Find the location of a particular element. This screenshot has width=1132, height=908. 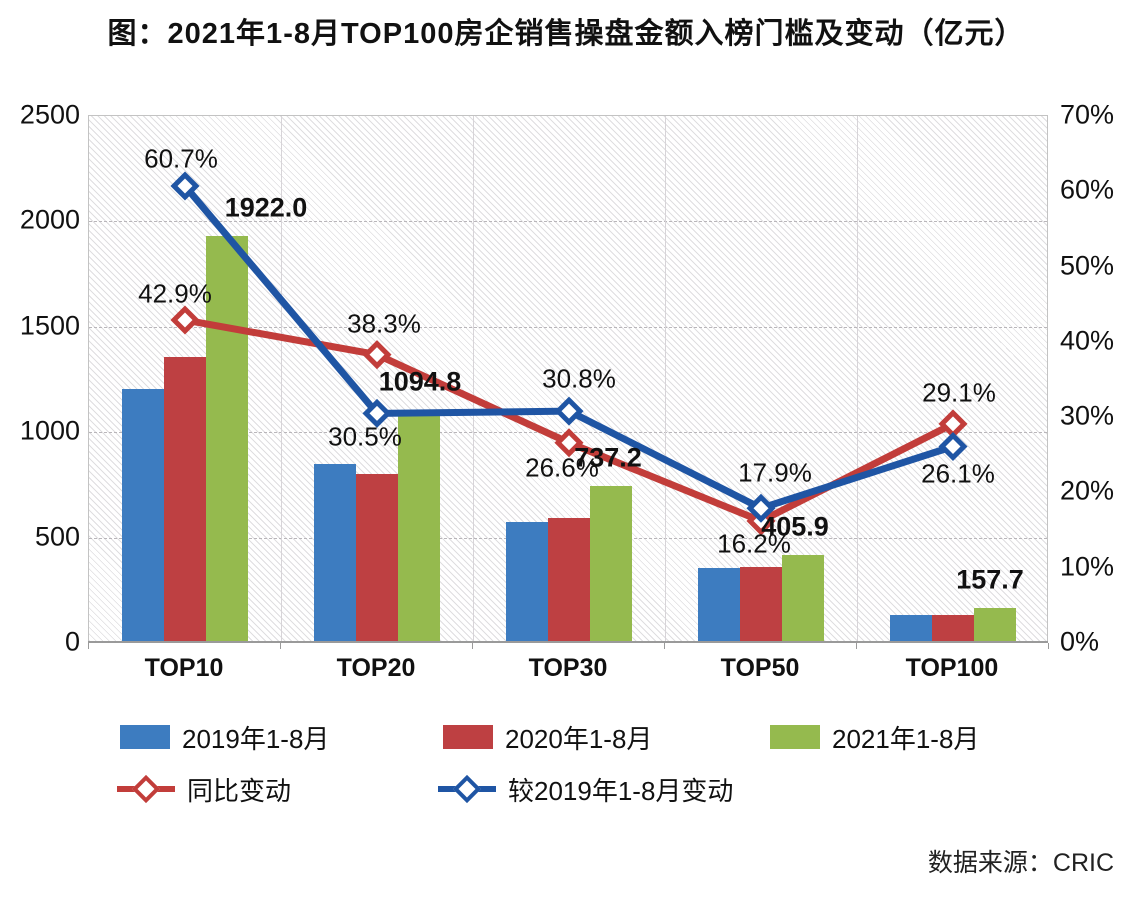

right-axis-tick-label: 10% is located at coordinates (1087, 566).